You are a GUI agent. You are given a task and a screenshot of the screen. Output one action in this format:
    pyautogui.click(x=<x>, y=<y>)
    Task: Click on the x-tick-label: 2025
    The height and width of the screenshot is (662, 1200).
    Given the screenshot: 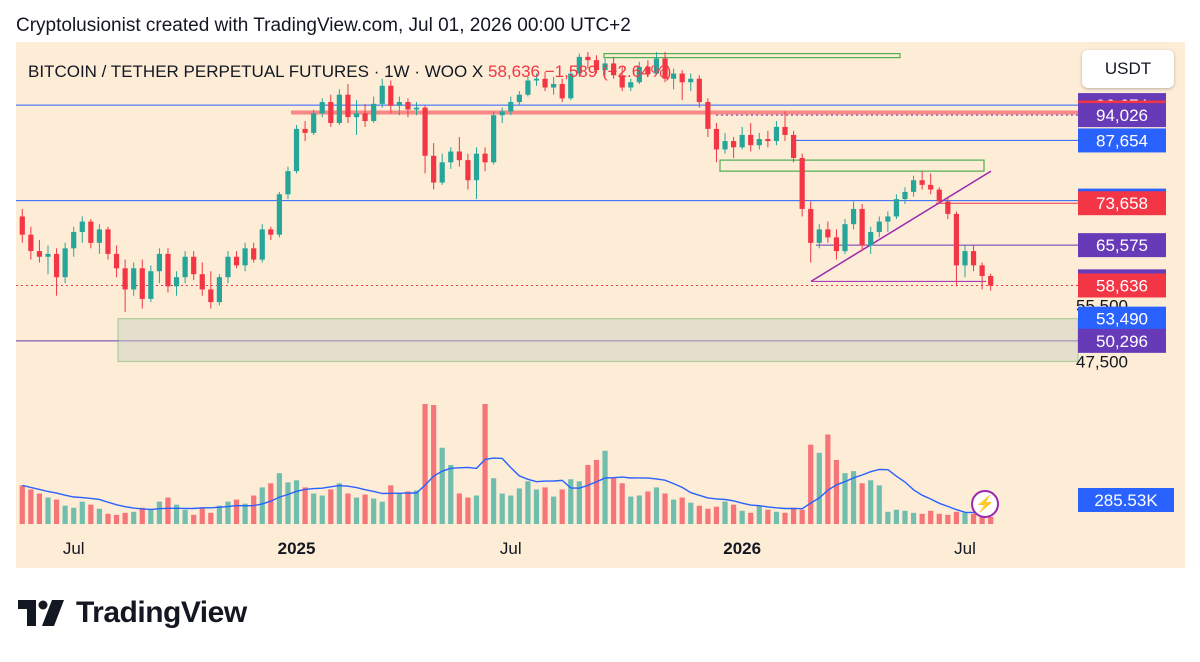 What is the action you would take?
    pyautogui.click(x=297, y=548)
    